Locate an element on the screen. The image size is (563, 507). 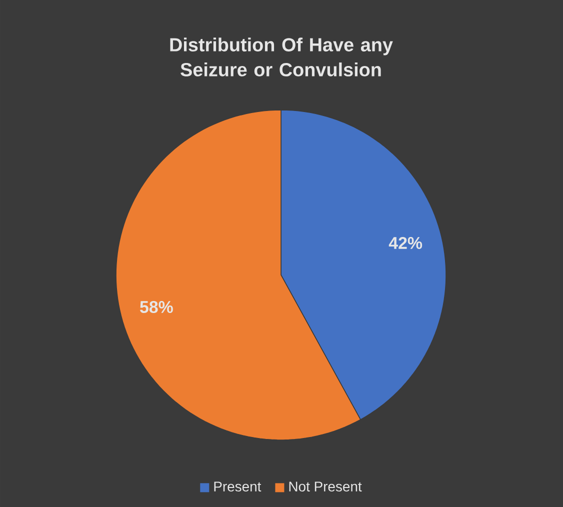
data-label: 58% is located at coordinates (156, 306).